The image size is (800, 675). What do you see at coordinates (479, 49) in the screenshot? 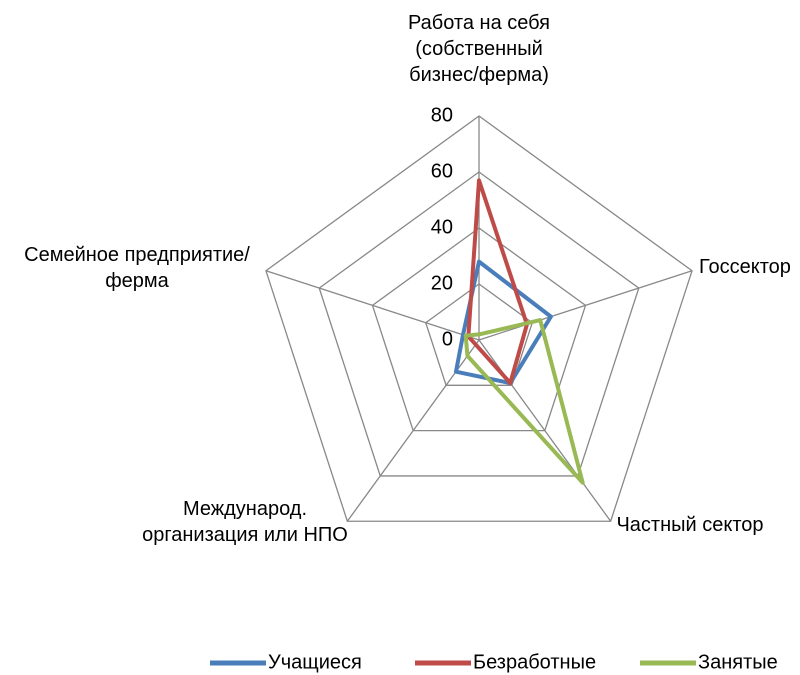
I see `category-label: Работа на себя (собственный бизнес/ферма)` at bounding box center [479, 49].